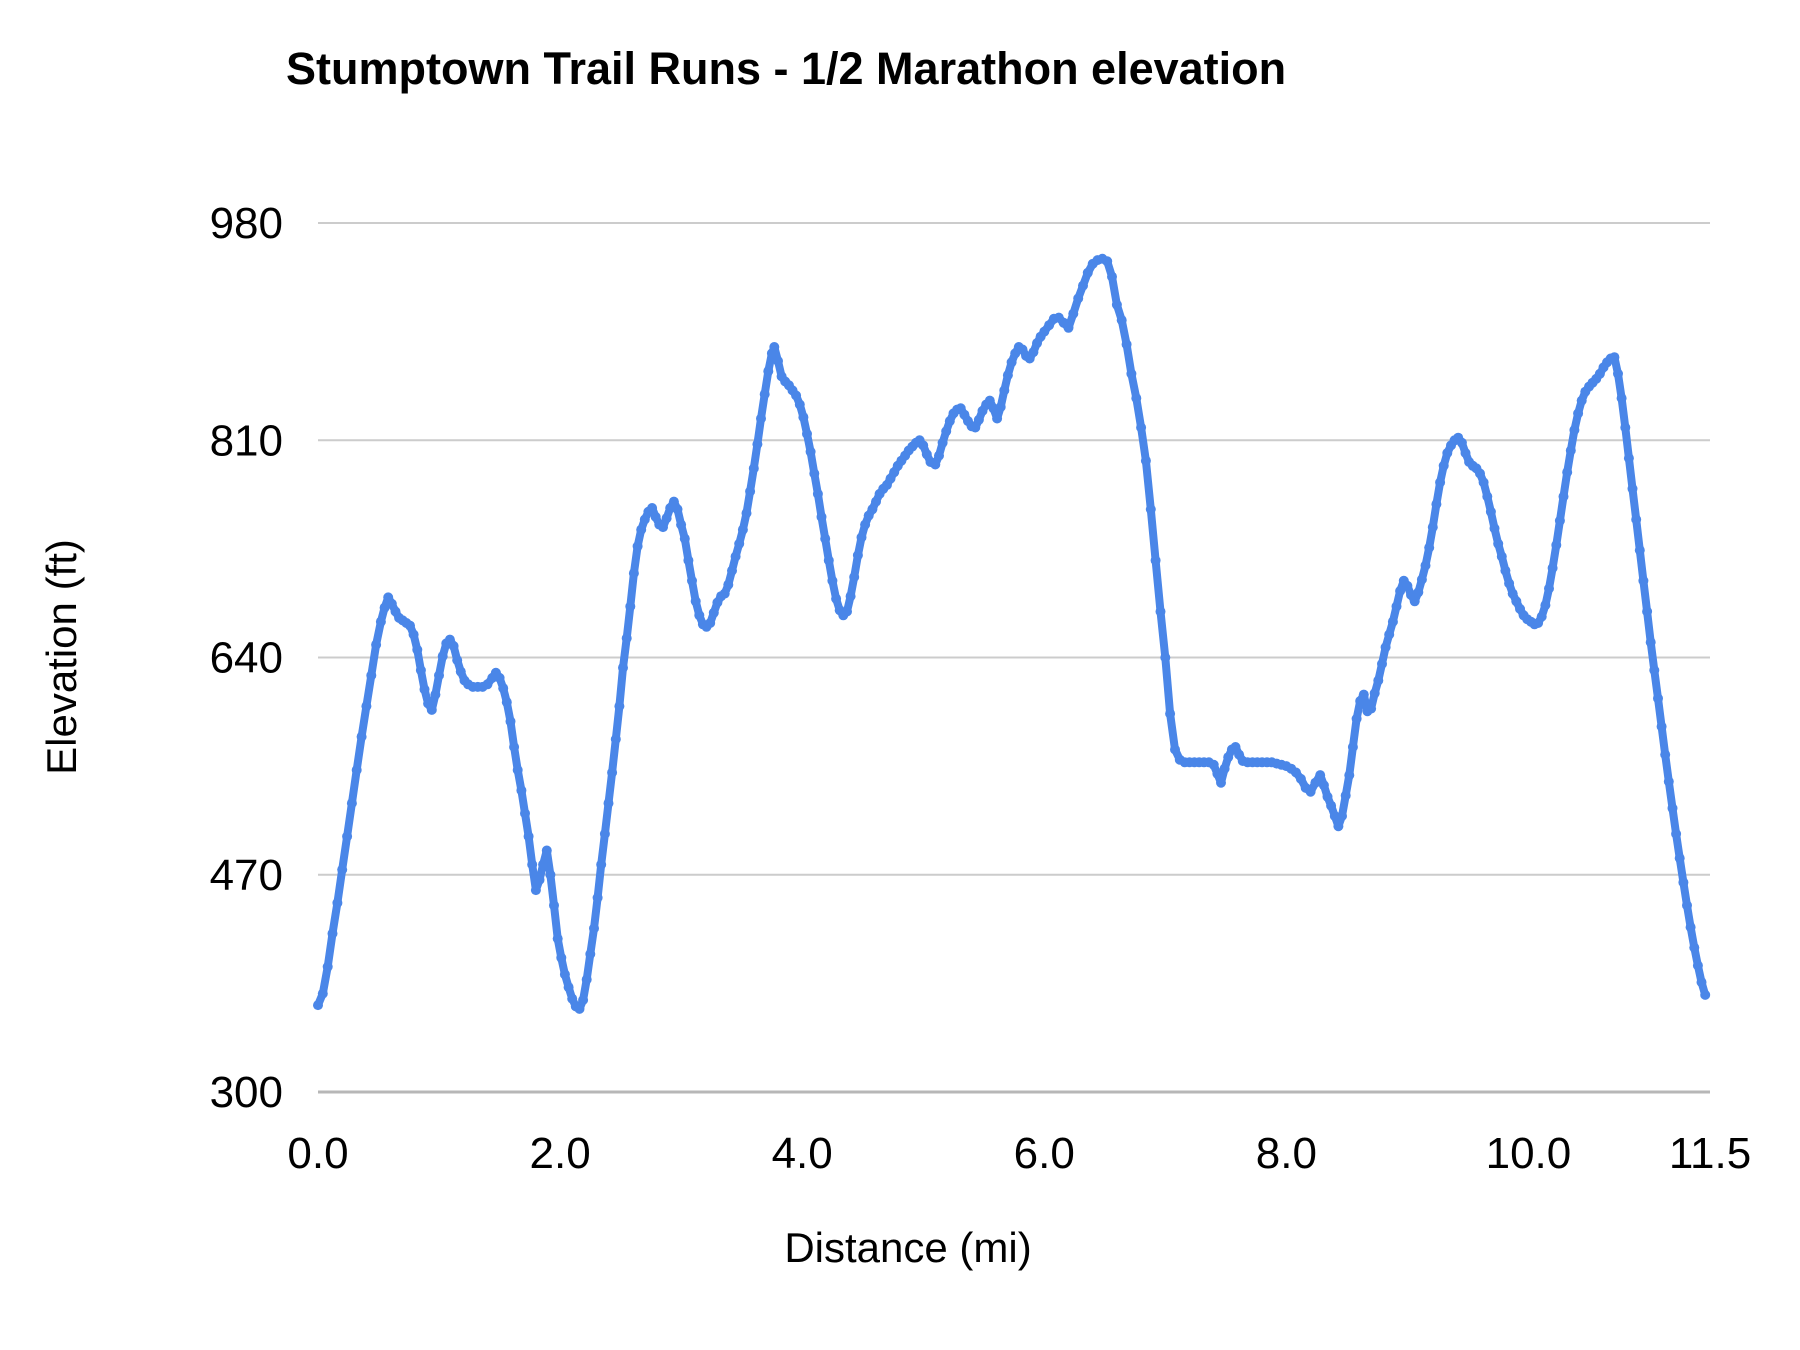 The height and width of the screenshot is (1350, 1800). What do you see at coordinates (317, 1153) in the screenshot?
I see `x-tick-label: 0.0` at bounding box center [317, 1153].